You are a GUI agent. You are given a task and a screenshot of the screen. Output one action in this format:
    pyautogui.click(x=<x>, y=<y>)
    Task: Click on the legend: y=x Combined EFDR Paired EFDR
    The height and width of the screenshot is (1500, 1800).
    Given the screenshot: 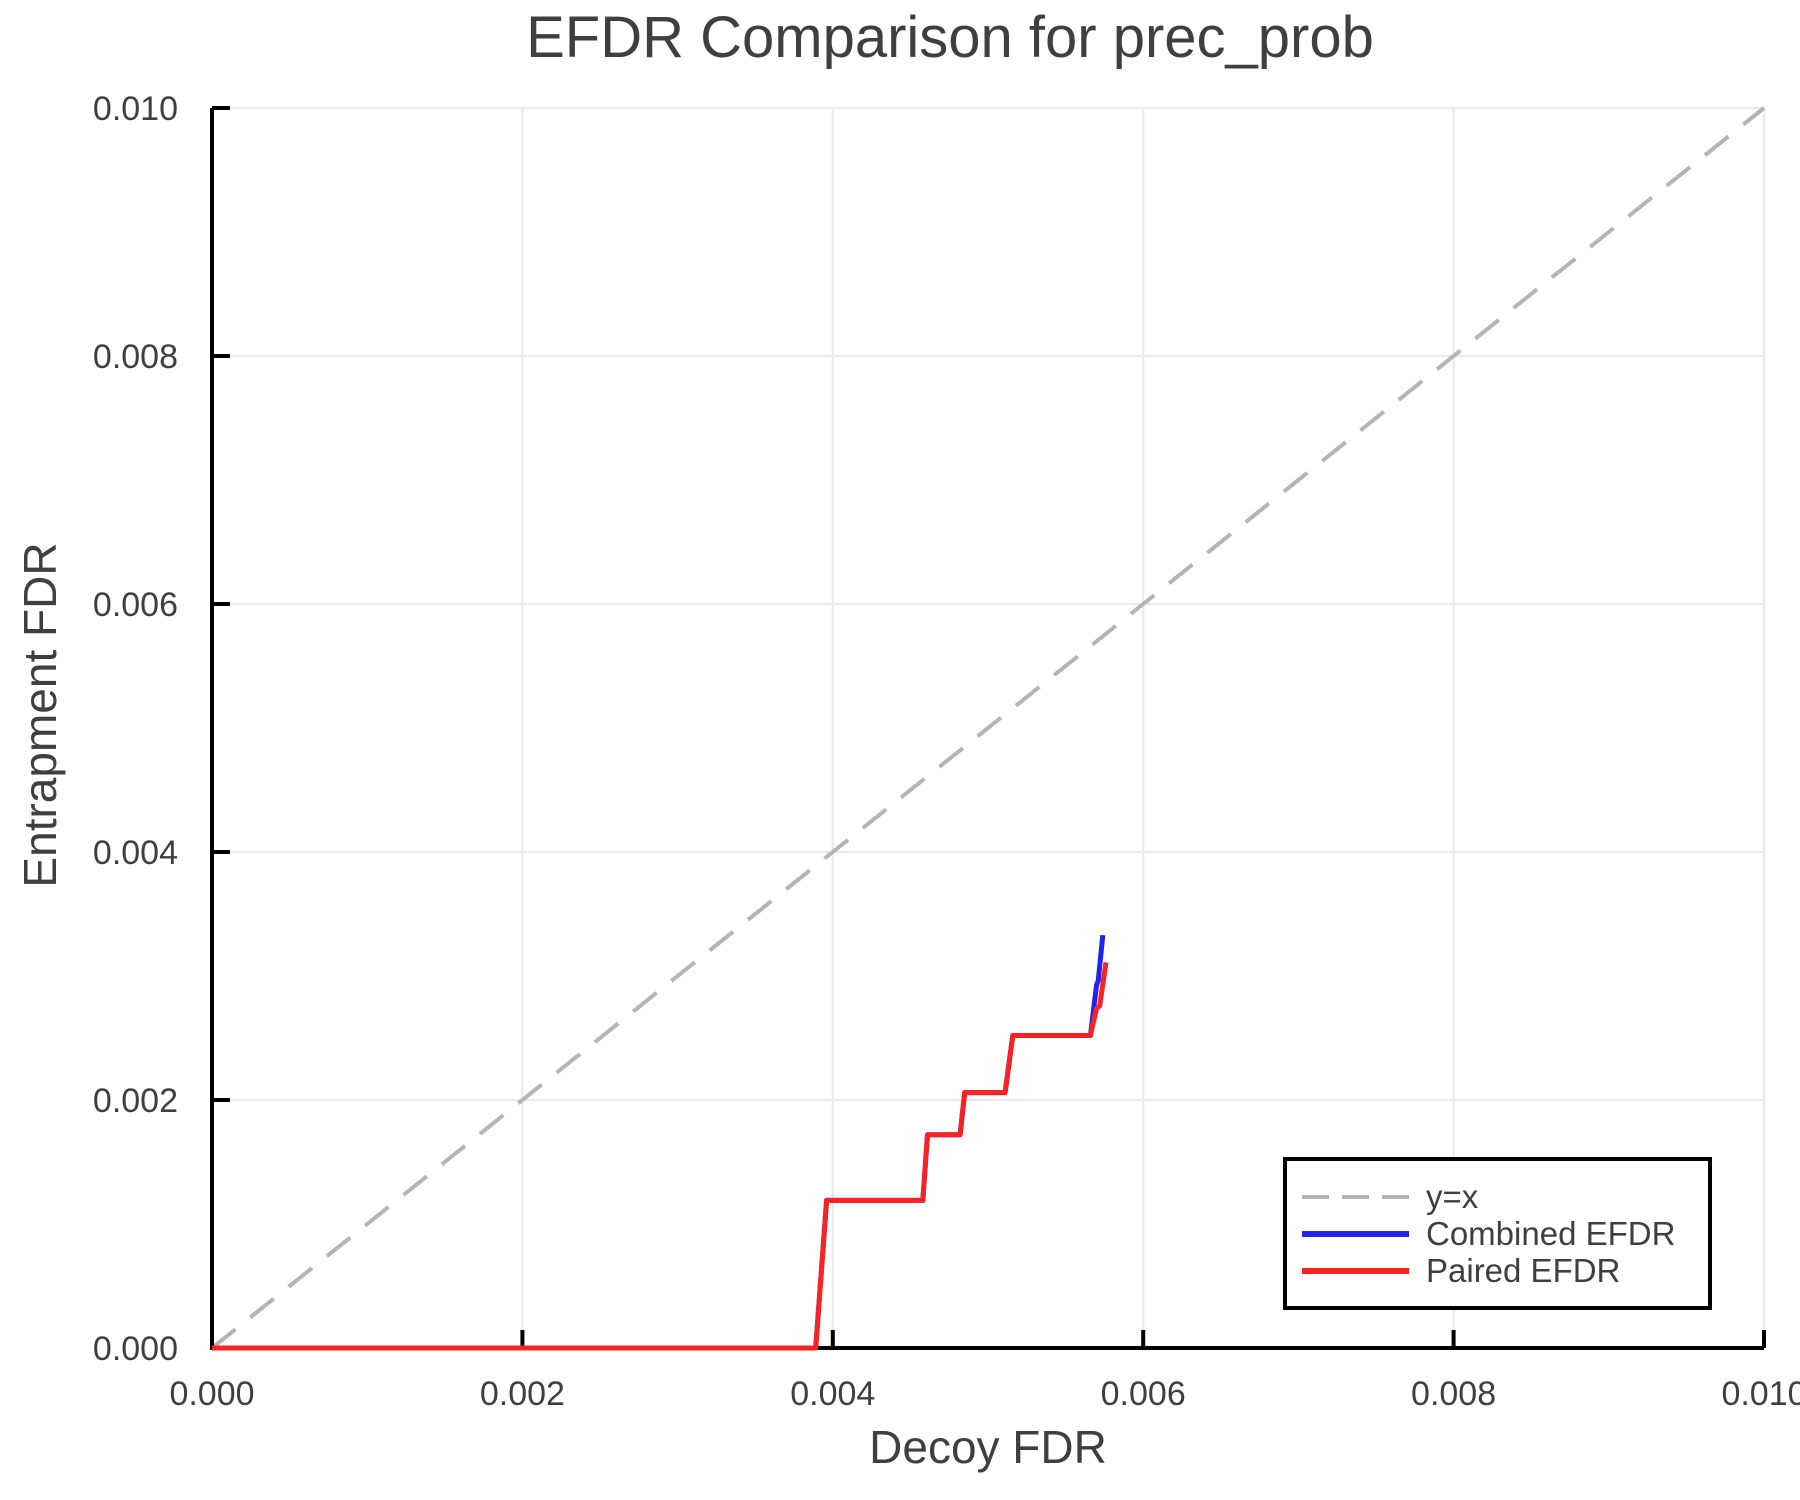 What is the action you would take?
    pyautogui.click(x=1497, y=1233)
    